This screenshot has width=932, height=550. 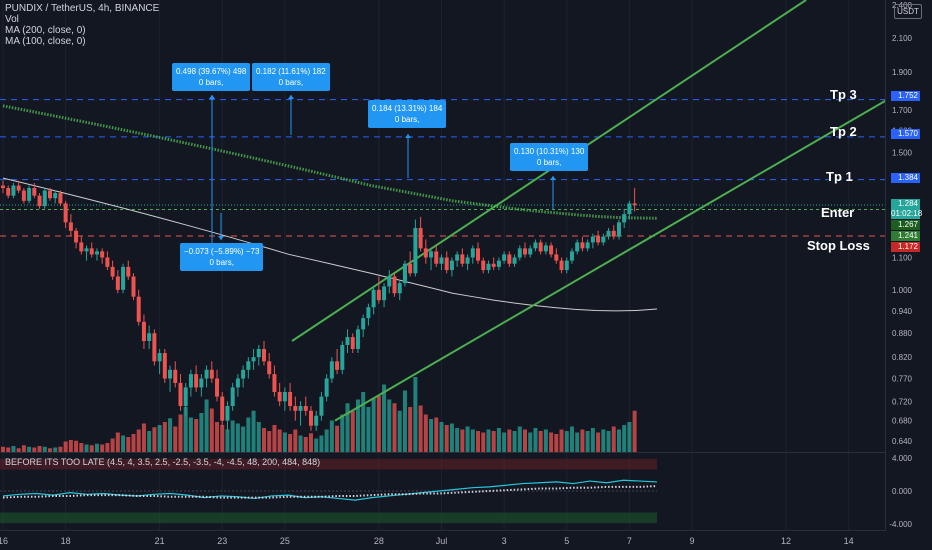 I want to click on price-tick-11: 0.720, so click(x=902, y=401).